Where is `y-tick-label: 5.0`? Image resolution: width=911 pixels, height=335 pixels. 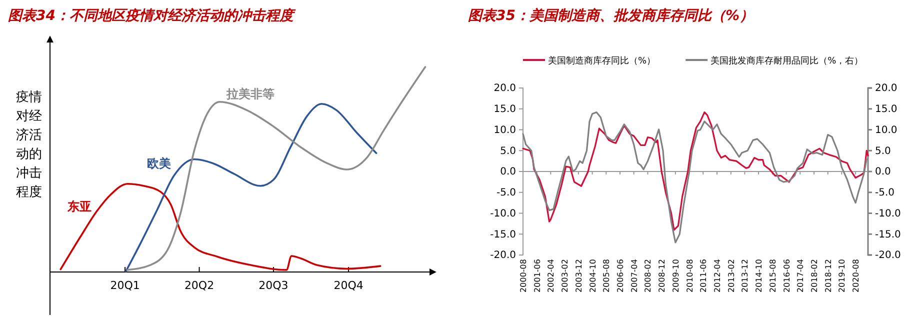 y-tick-label: 5.0 is located at coordinates (508, 151).